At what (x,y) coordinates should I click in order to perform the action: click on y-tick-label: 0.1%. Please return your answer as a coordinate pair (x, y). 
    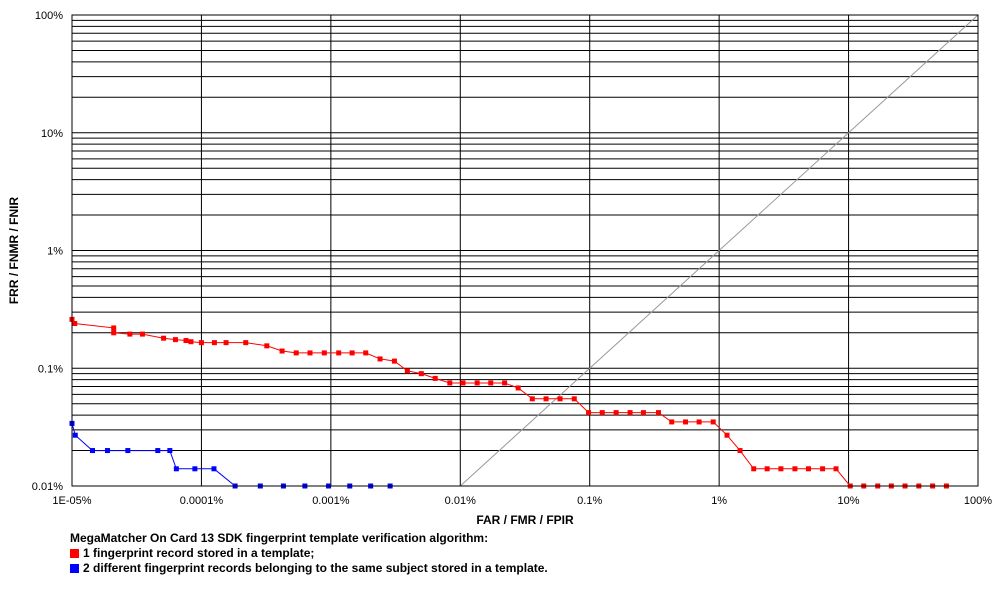
    Looking at the image, I should click on (50, 369).